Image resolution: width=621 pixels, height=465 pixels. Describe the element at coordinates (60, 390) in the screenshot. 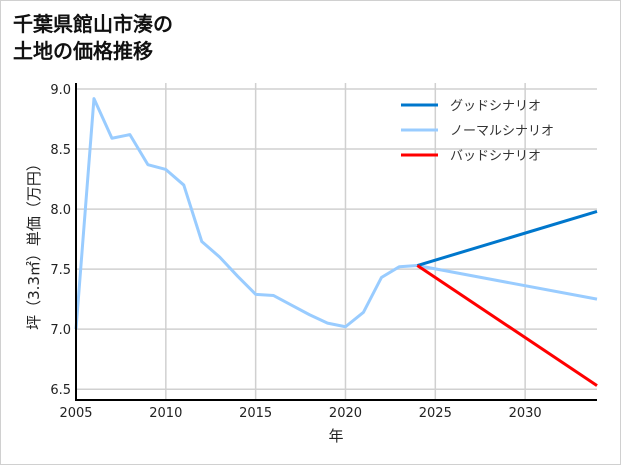

I see `y-tick-label: 6.5` at that location.